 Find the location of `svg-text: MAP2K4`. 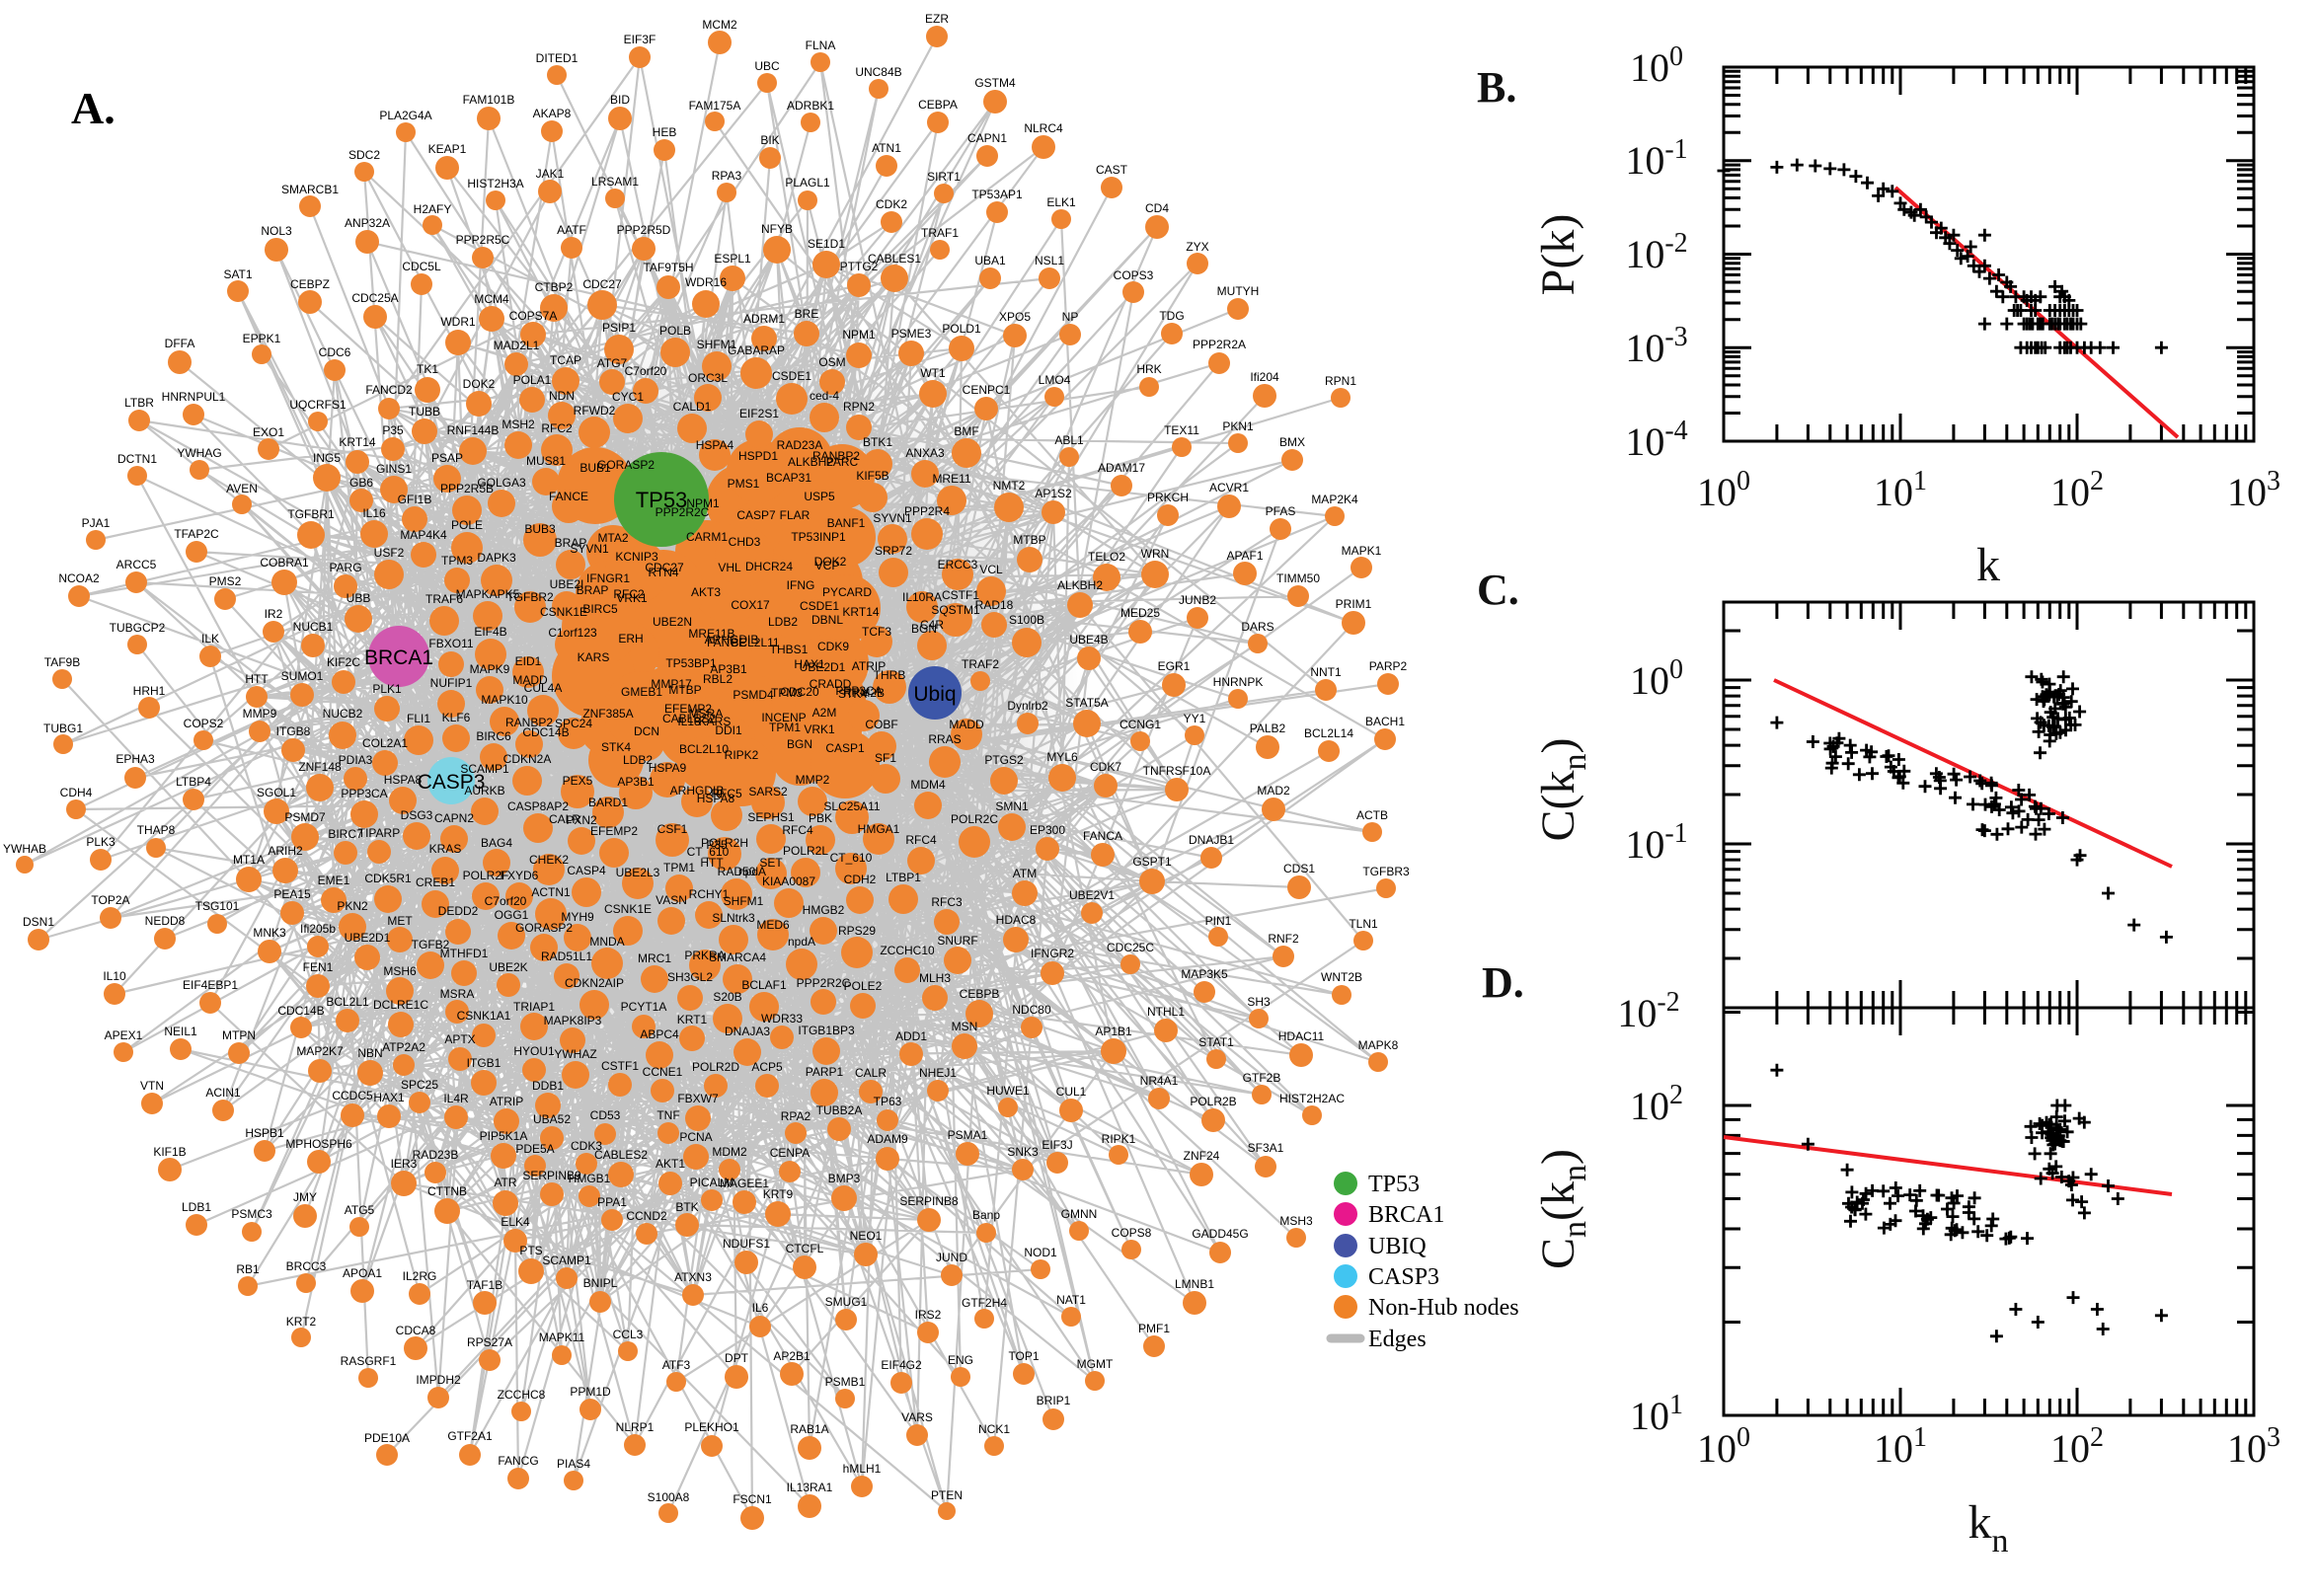

svg-text: MAP2K4 is located at coordinates (1334, 499).